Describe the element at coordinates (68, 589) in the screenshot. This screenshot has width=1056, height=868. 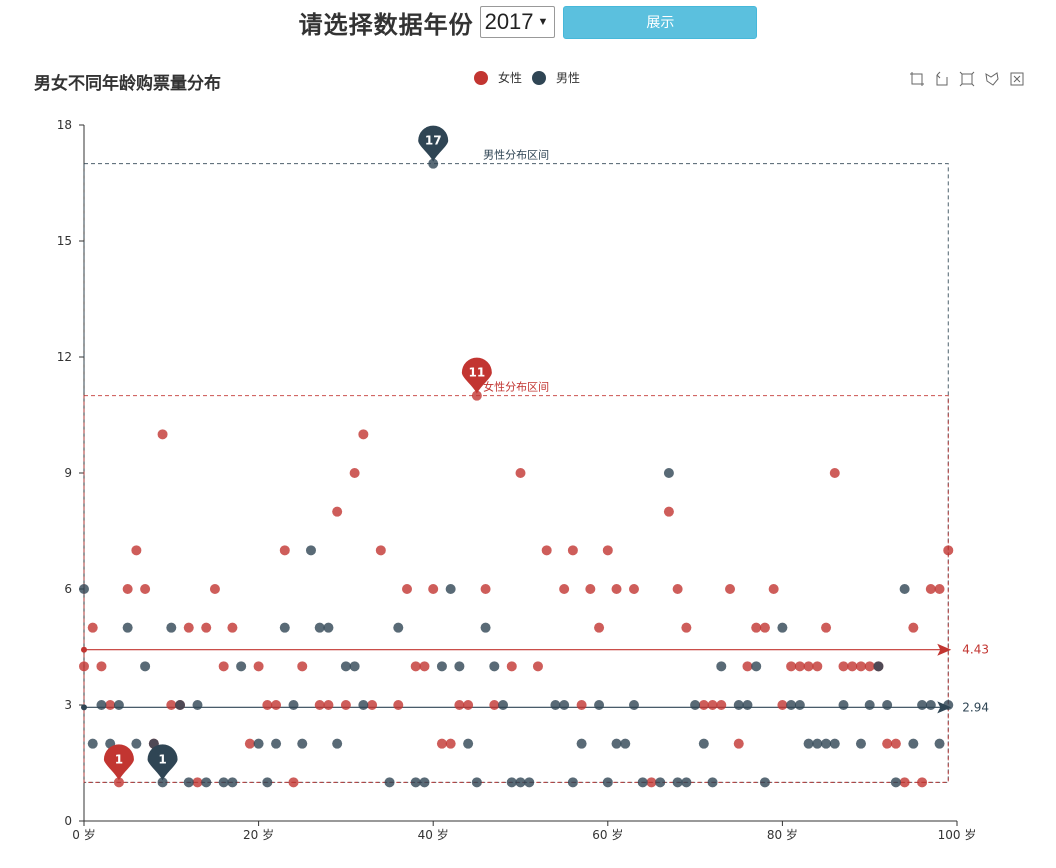
I see `y-tick-label: 6` at that location.